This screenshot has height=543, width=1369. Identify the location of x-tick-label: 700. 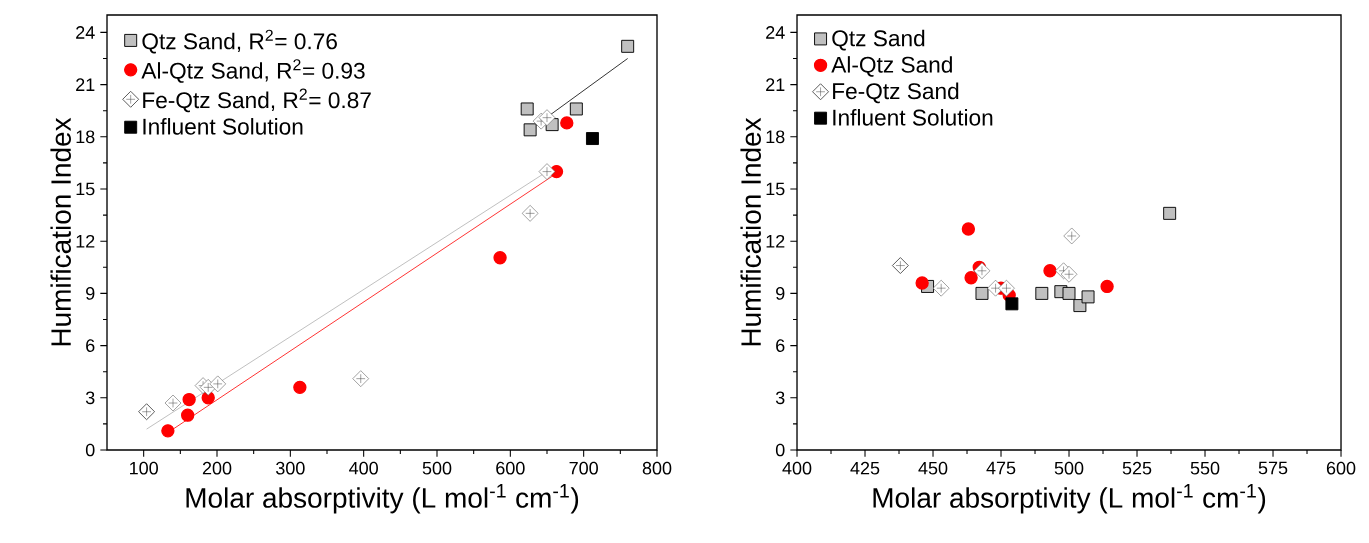
(583, 468).